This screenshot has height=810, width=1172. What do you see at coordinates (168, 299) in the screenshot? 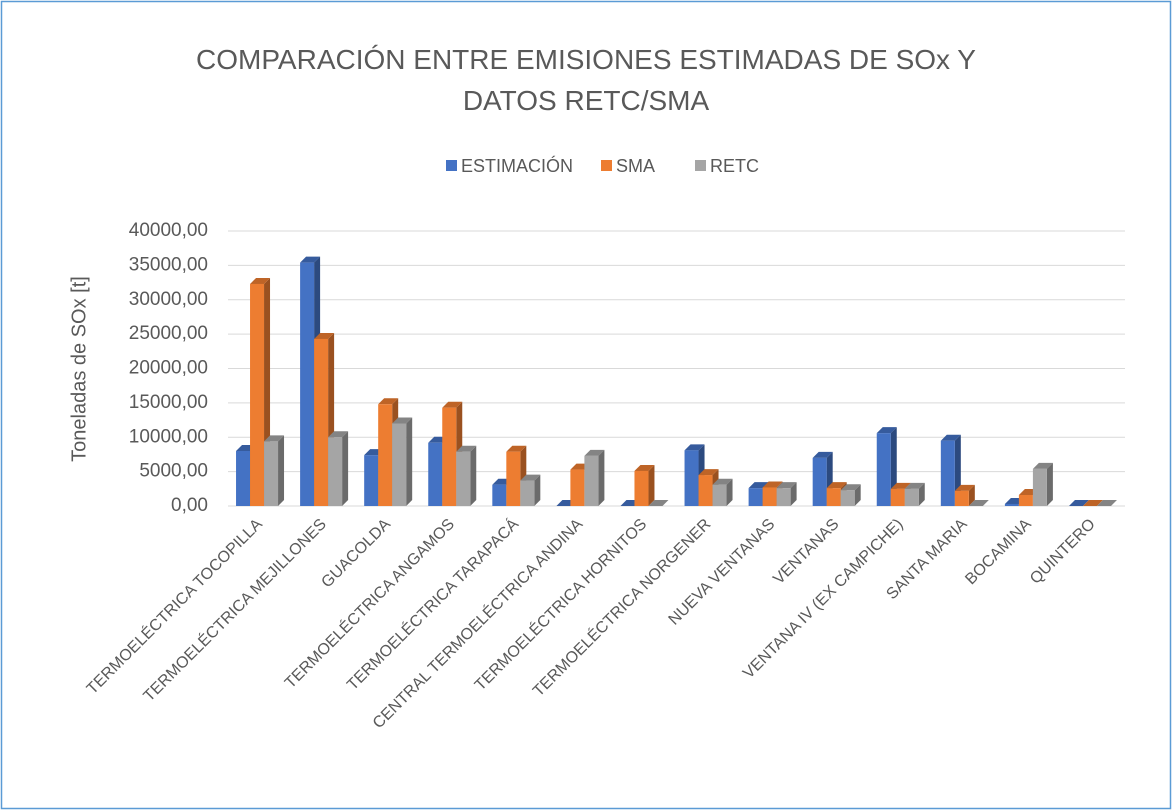
I see `y-tick-label: 30000,00` at bounding box center [168, 299].